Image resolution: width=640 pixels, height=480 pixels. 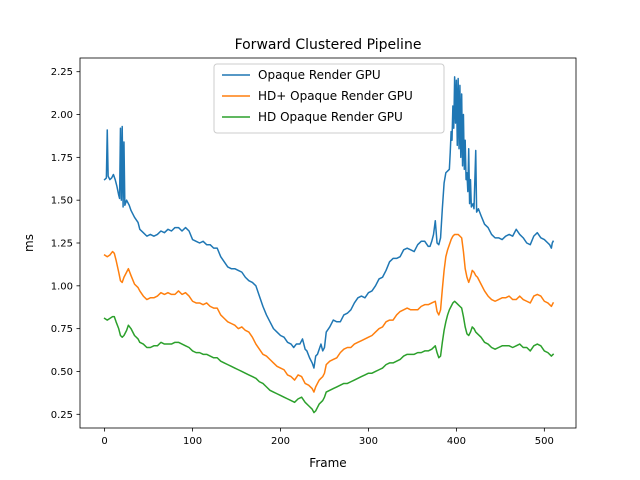 I want to click on y-tick-label: 0.50, so click(x=62, y=372).